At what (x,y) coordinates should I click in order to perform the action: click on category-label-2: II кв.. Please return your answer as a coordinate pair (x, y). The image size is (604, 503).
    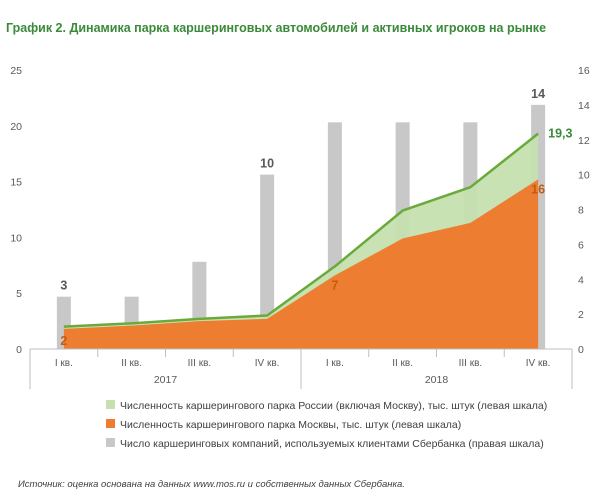
    Looking at the image, I should click on (131, 363).